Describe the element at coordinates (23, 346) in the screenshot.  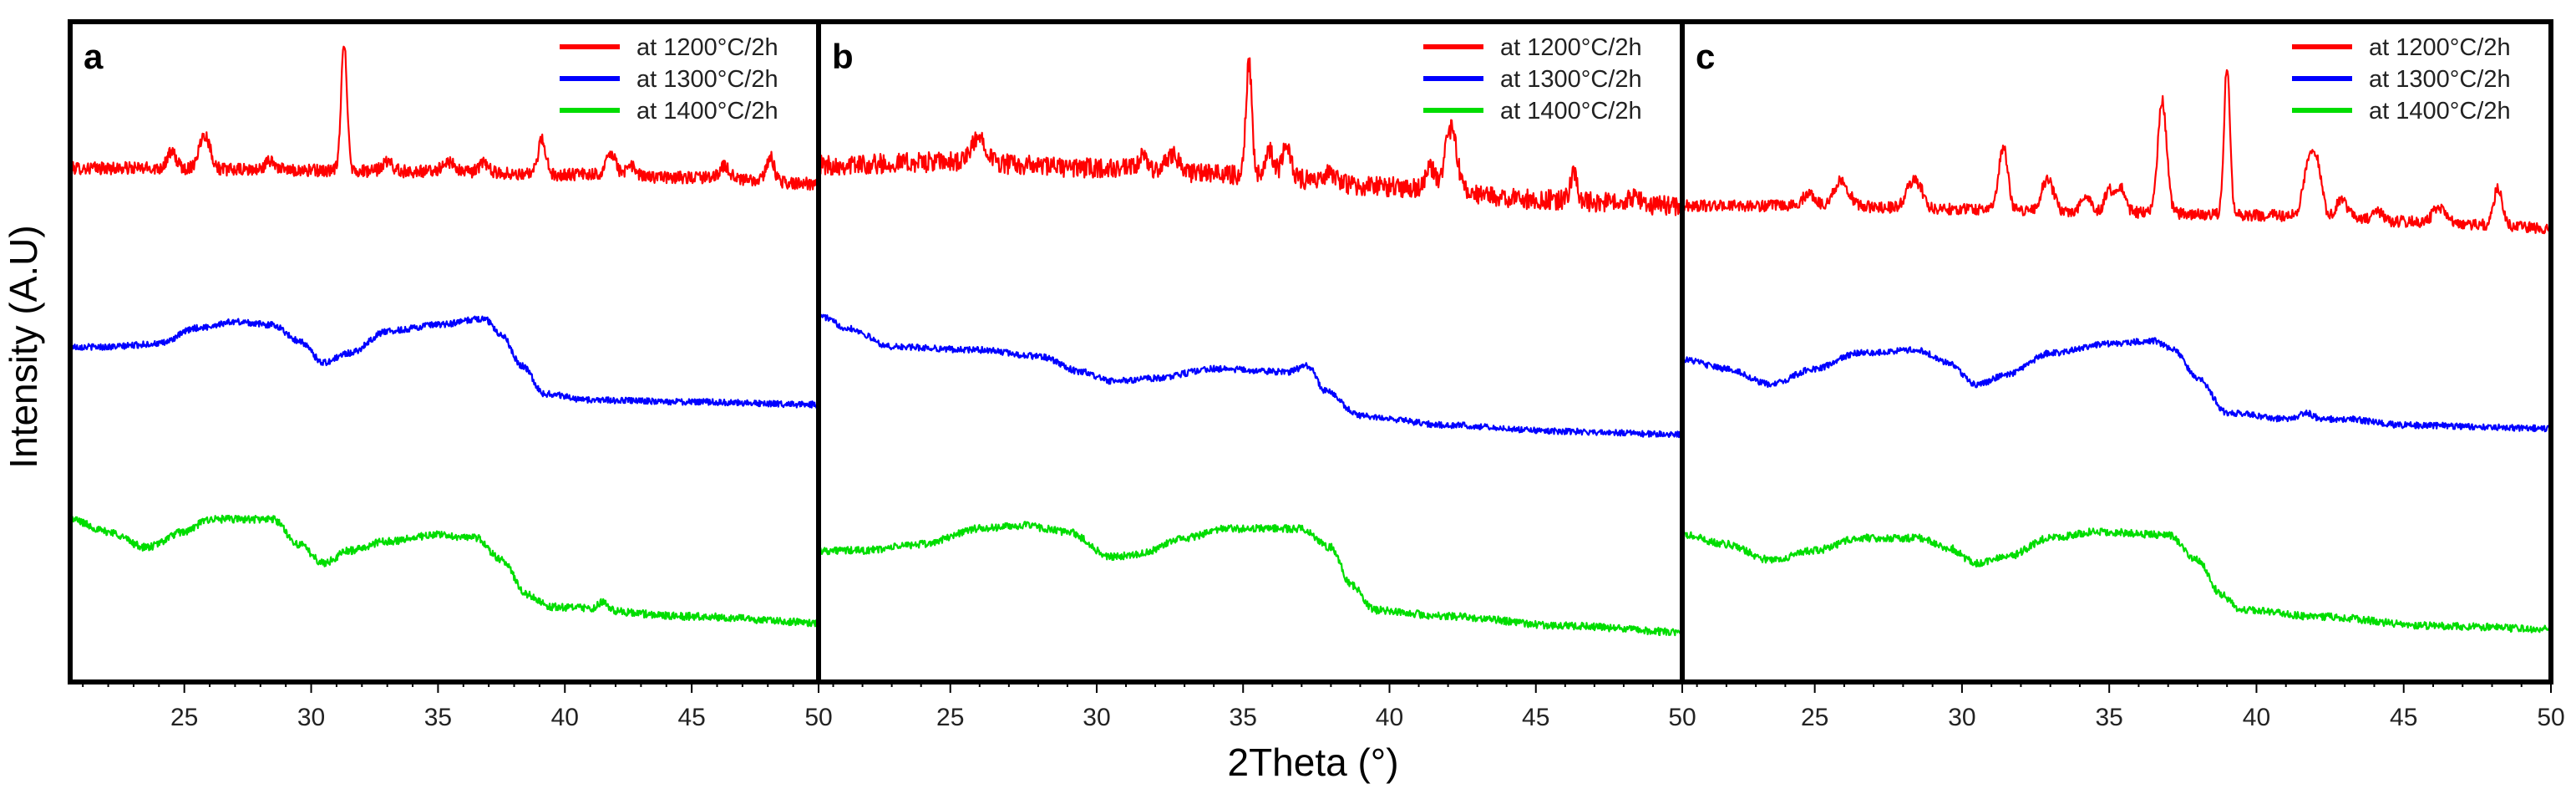
I see `y-axis-label: Intensity (A.U)` at that location.